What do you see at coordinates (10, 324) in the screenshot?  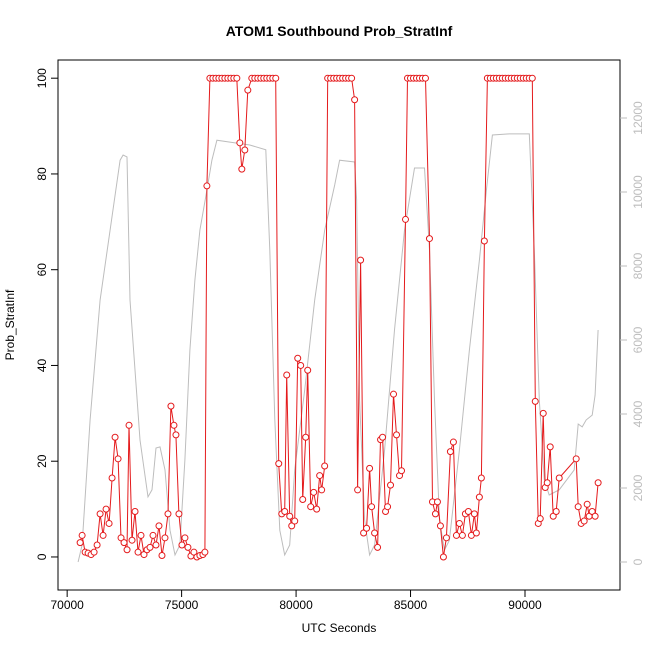 I see `y-axis-label: Prob_StratInf` at bounding box center [10, 324].